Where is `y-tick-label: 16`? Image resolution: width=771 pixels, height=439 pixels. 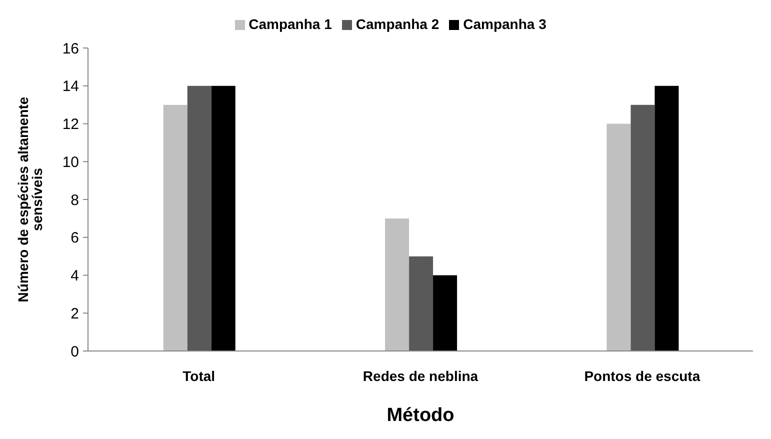 y-tick-label: 16 is located at coordinates (70, 49).